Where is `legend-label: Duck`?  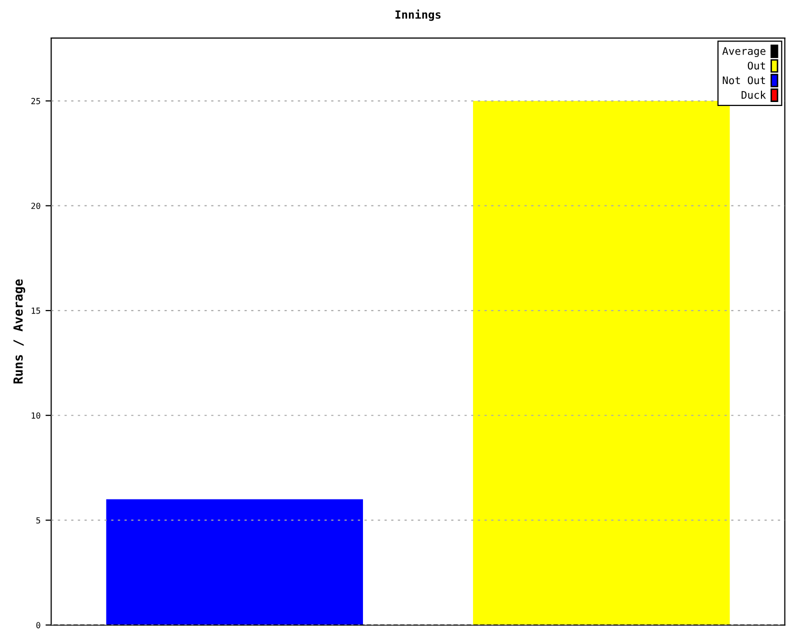 legend-label: Duck is located at coordinates (754, 94).